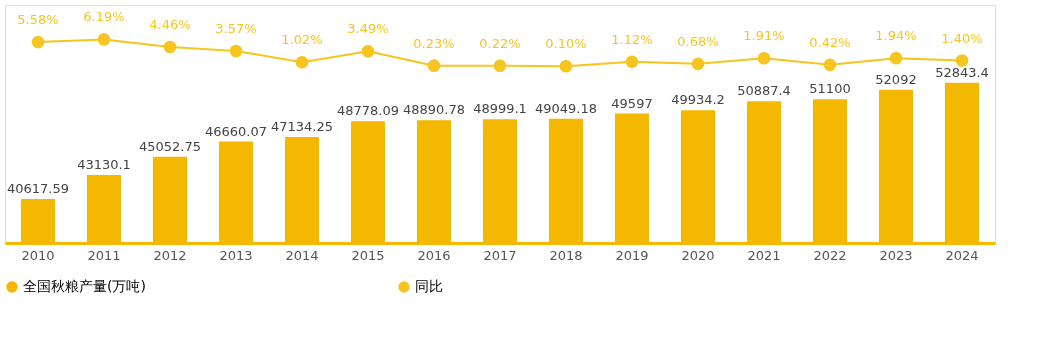  Describe the element at coordinates (170, 146) in the screenshot. I see `data-label: 45052.75` at that location.